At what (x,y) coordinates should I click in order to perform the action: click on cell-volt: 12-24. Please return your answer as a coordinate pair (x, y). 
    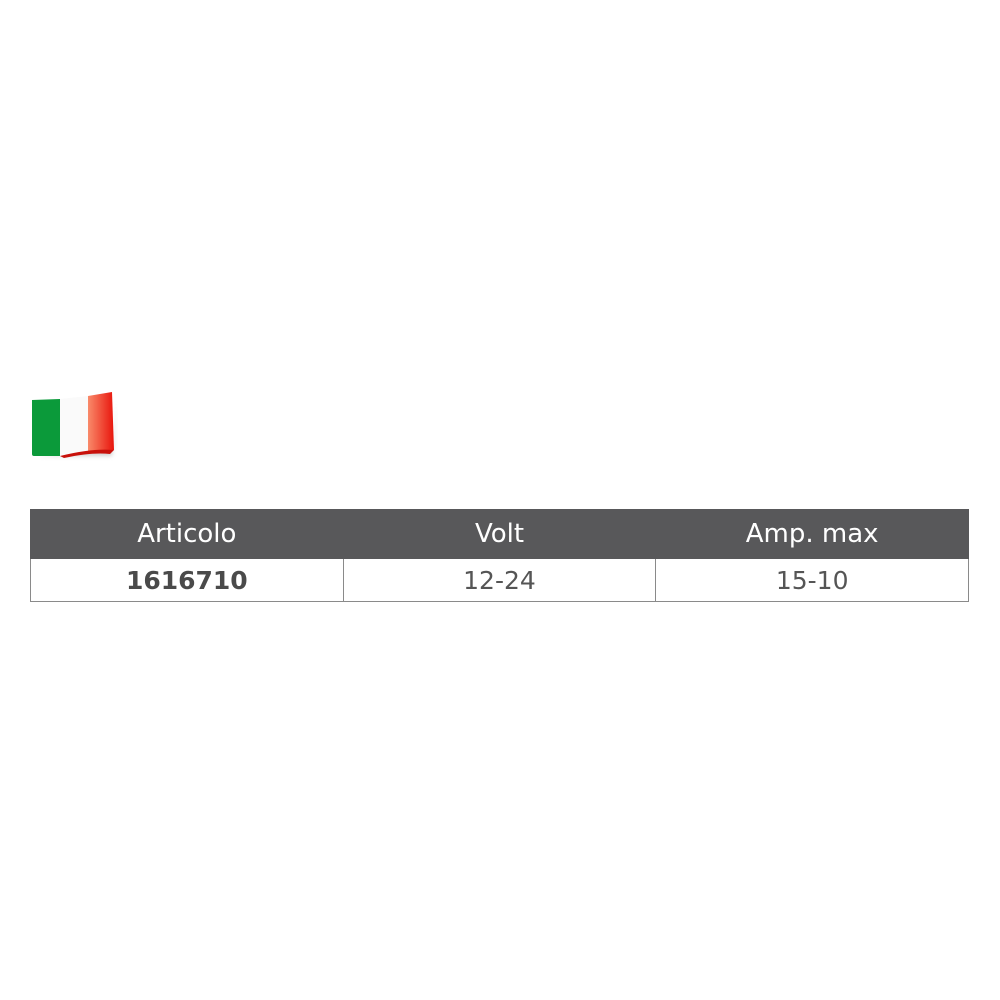
    Looking at the image, I should click on (499, 580).